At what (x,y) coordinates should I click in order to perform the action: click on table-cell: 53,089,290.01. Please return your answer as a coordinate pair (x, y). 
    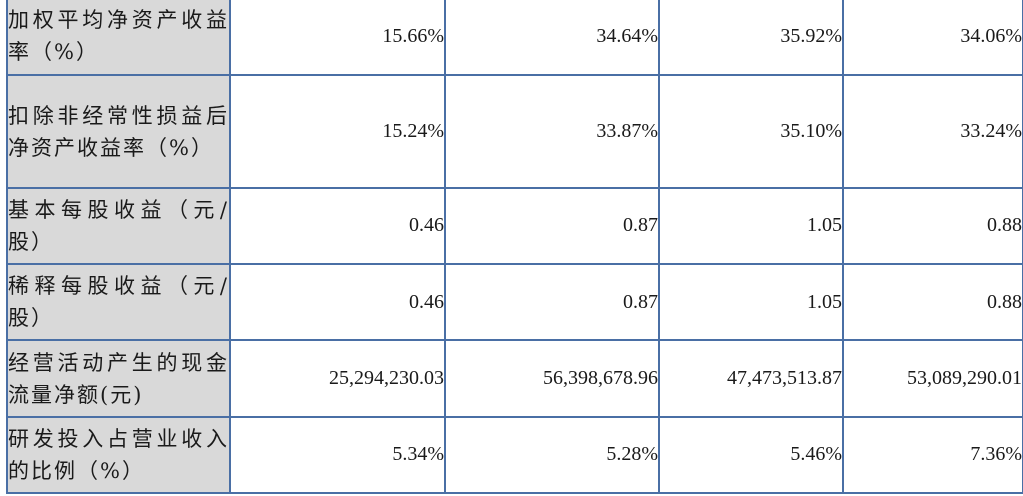
    Looking at the image, I should click on (932, 378).